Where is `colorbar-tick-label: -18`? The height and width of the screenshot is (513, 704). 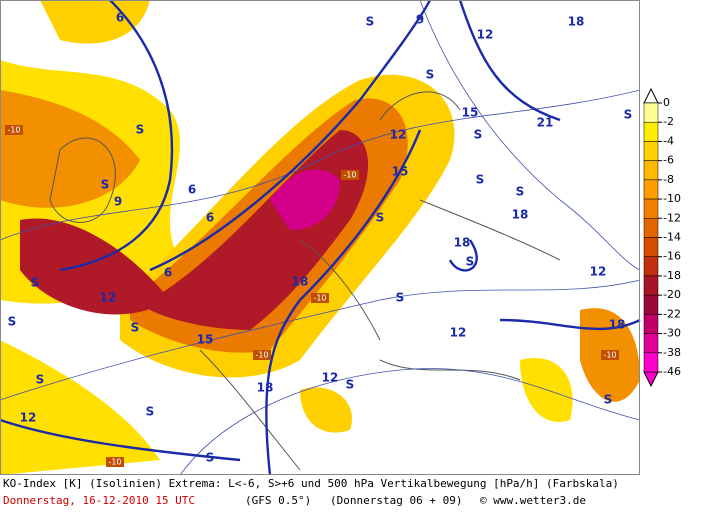 colorbar-tick-label: -18 is located at coordinates (672, 275).